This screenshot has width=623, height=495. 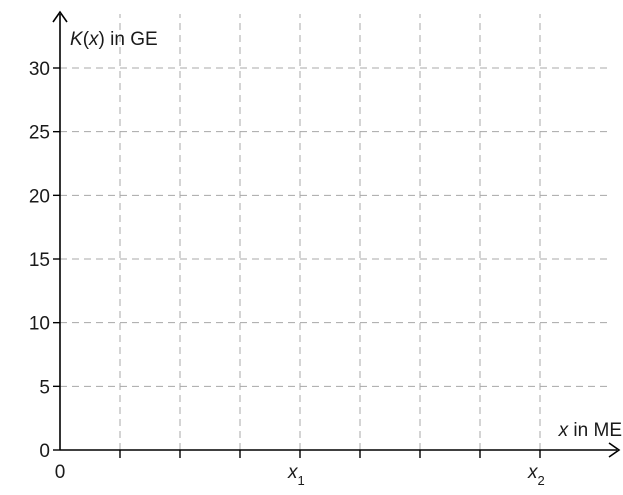 What do you see at coordinates (39, 69) in the screenshot?
I see `y-tick-label: 30` at bounding box center [39, 69].